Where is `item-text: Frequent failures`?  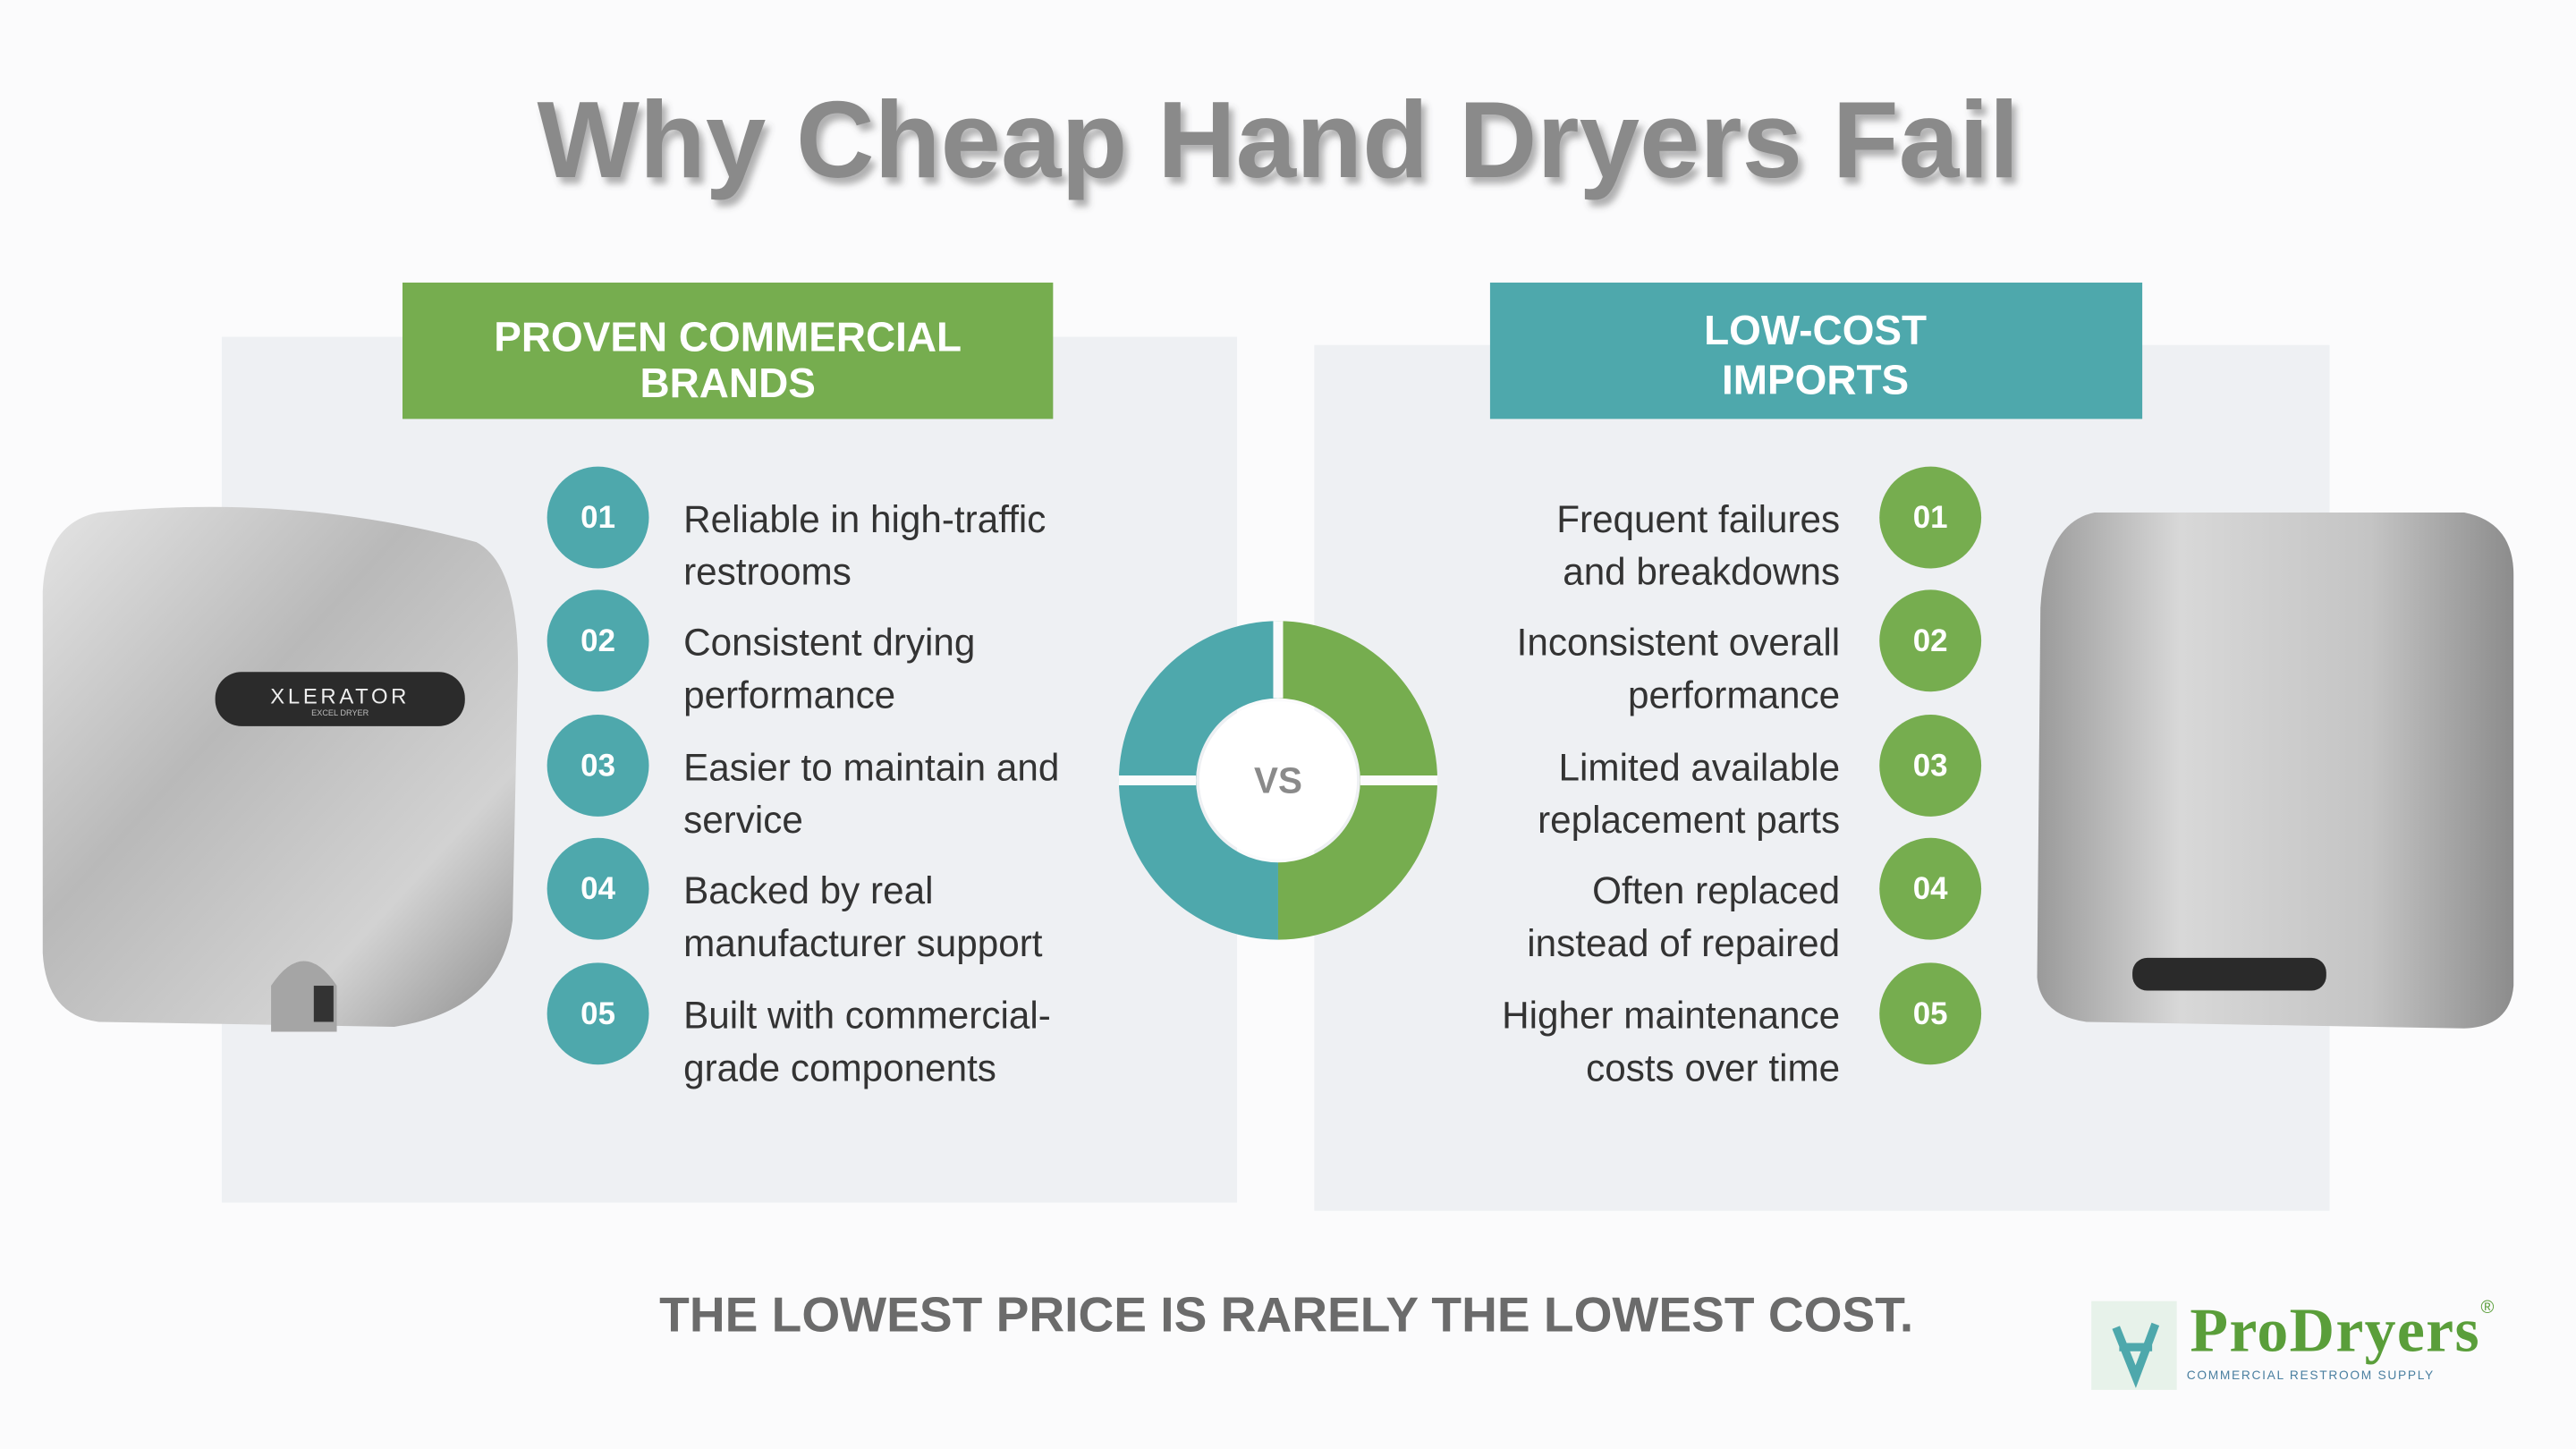 item-text: Frequent failures is located at coordinates (1698, 519).